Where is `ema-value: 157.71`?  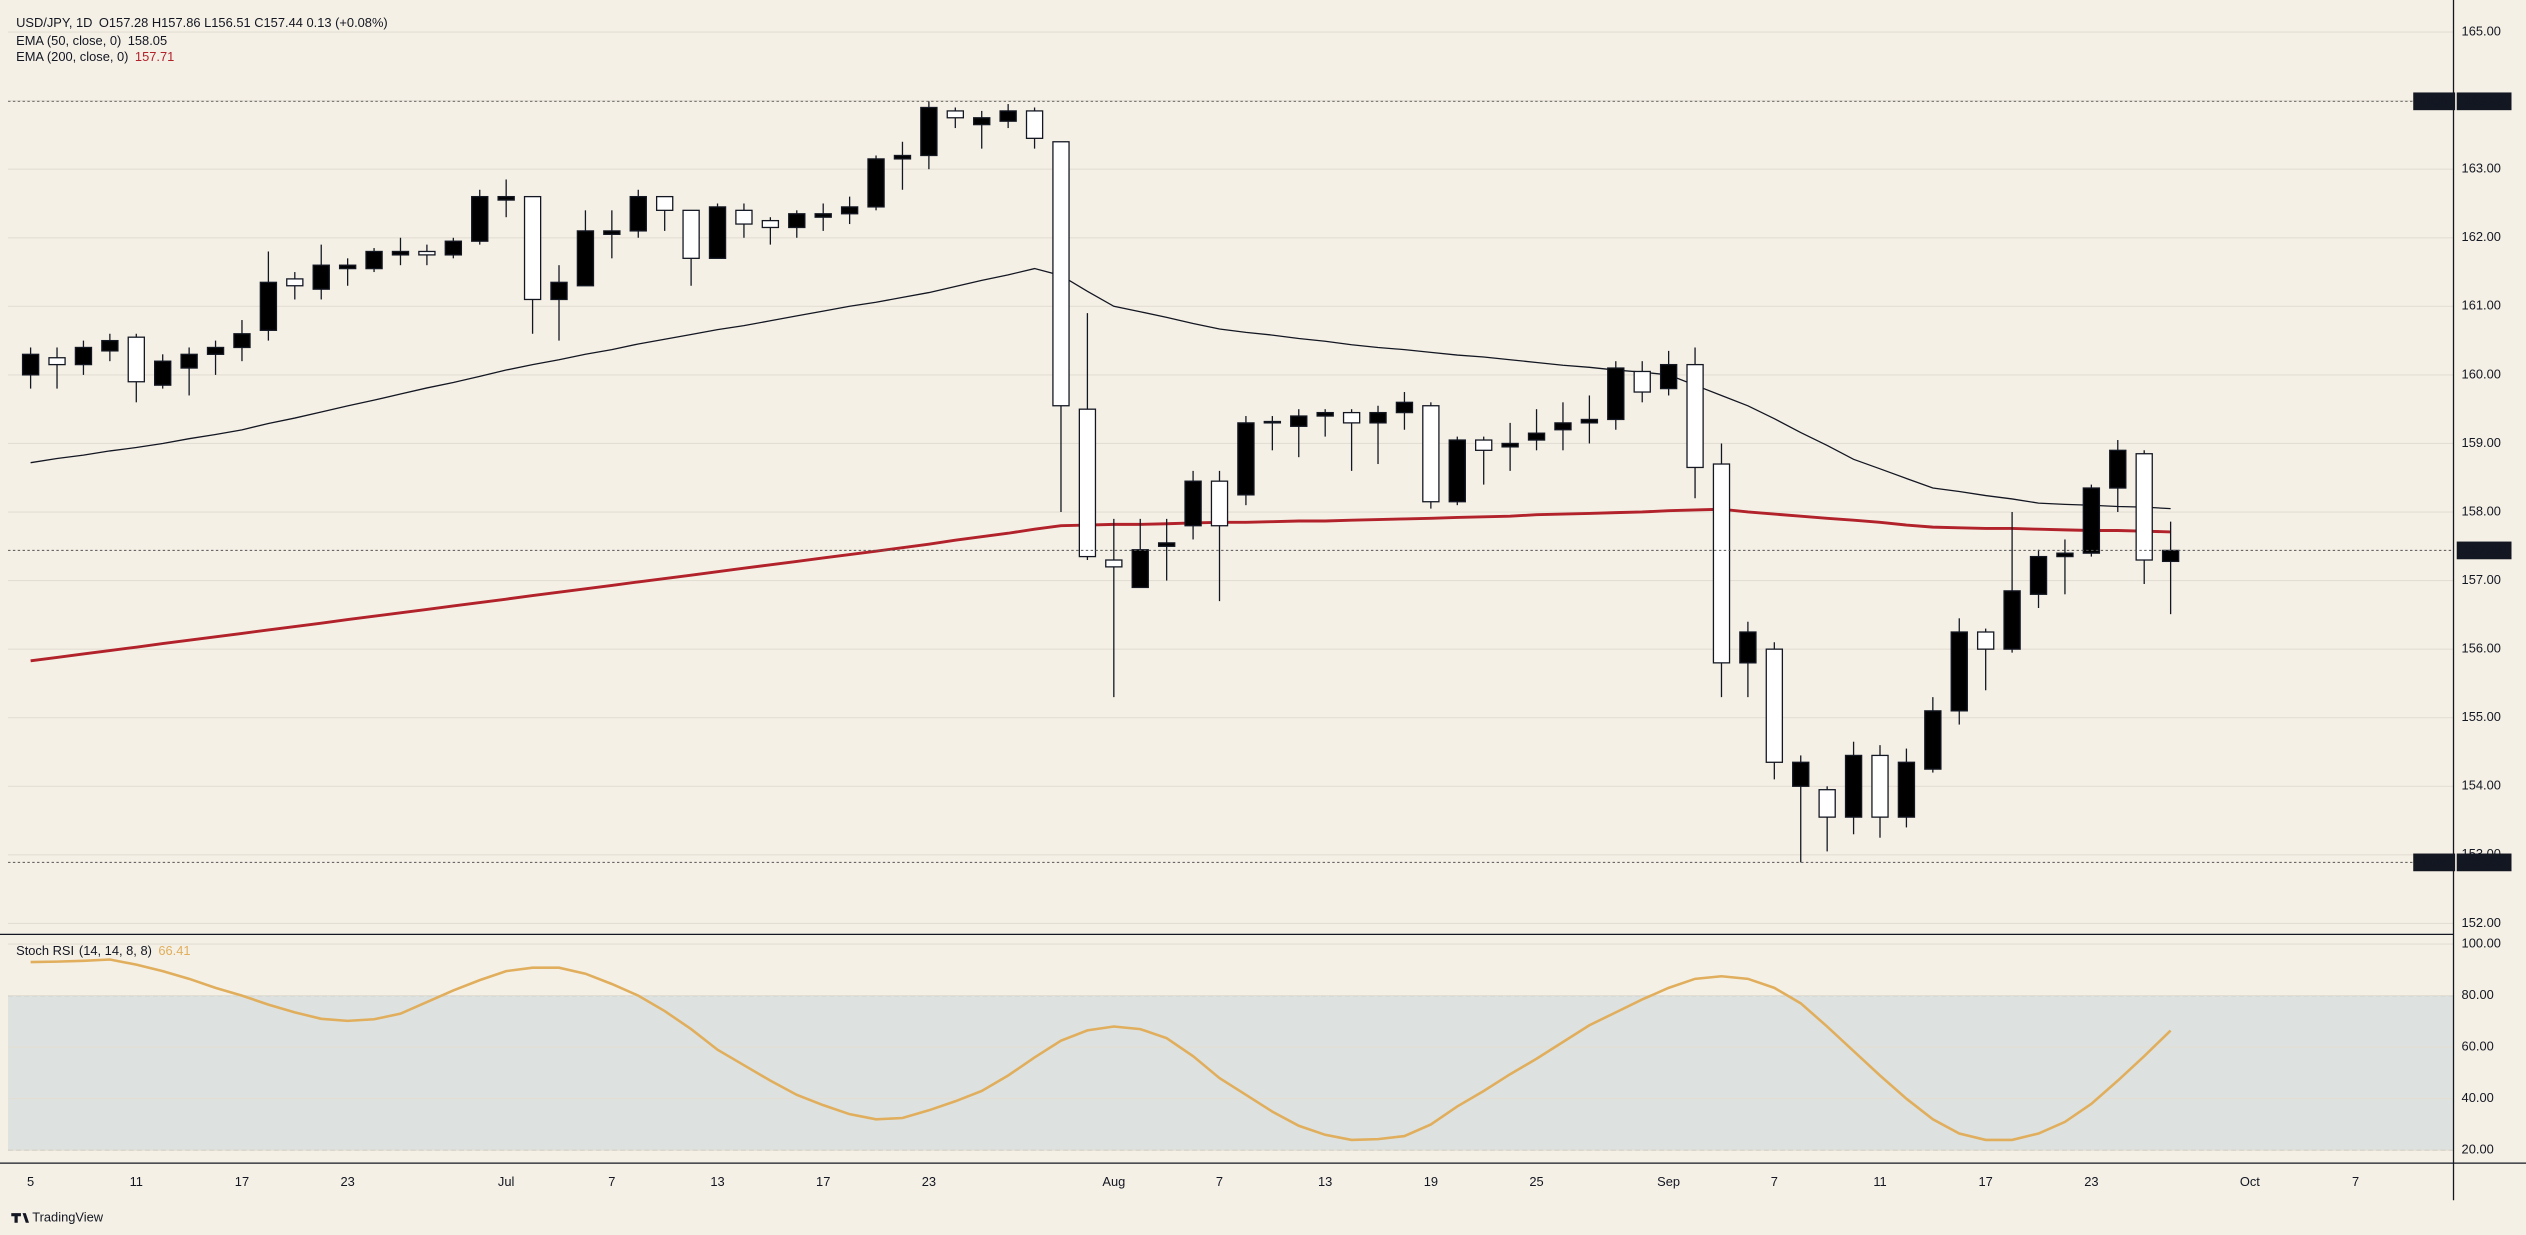 ema-value: 157.71 is located at coordinates (154, 56).